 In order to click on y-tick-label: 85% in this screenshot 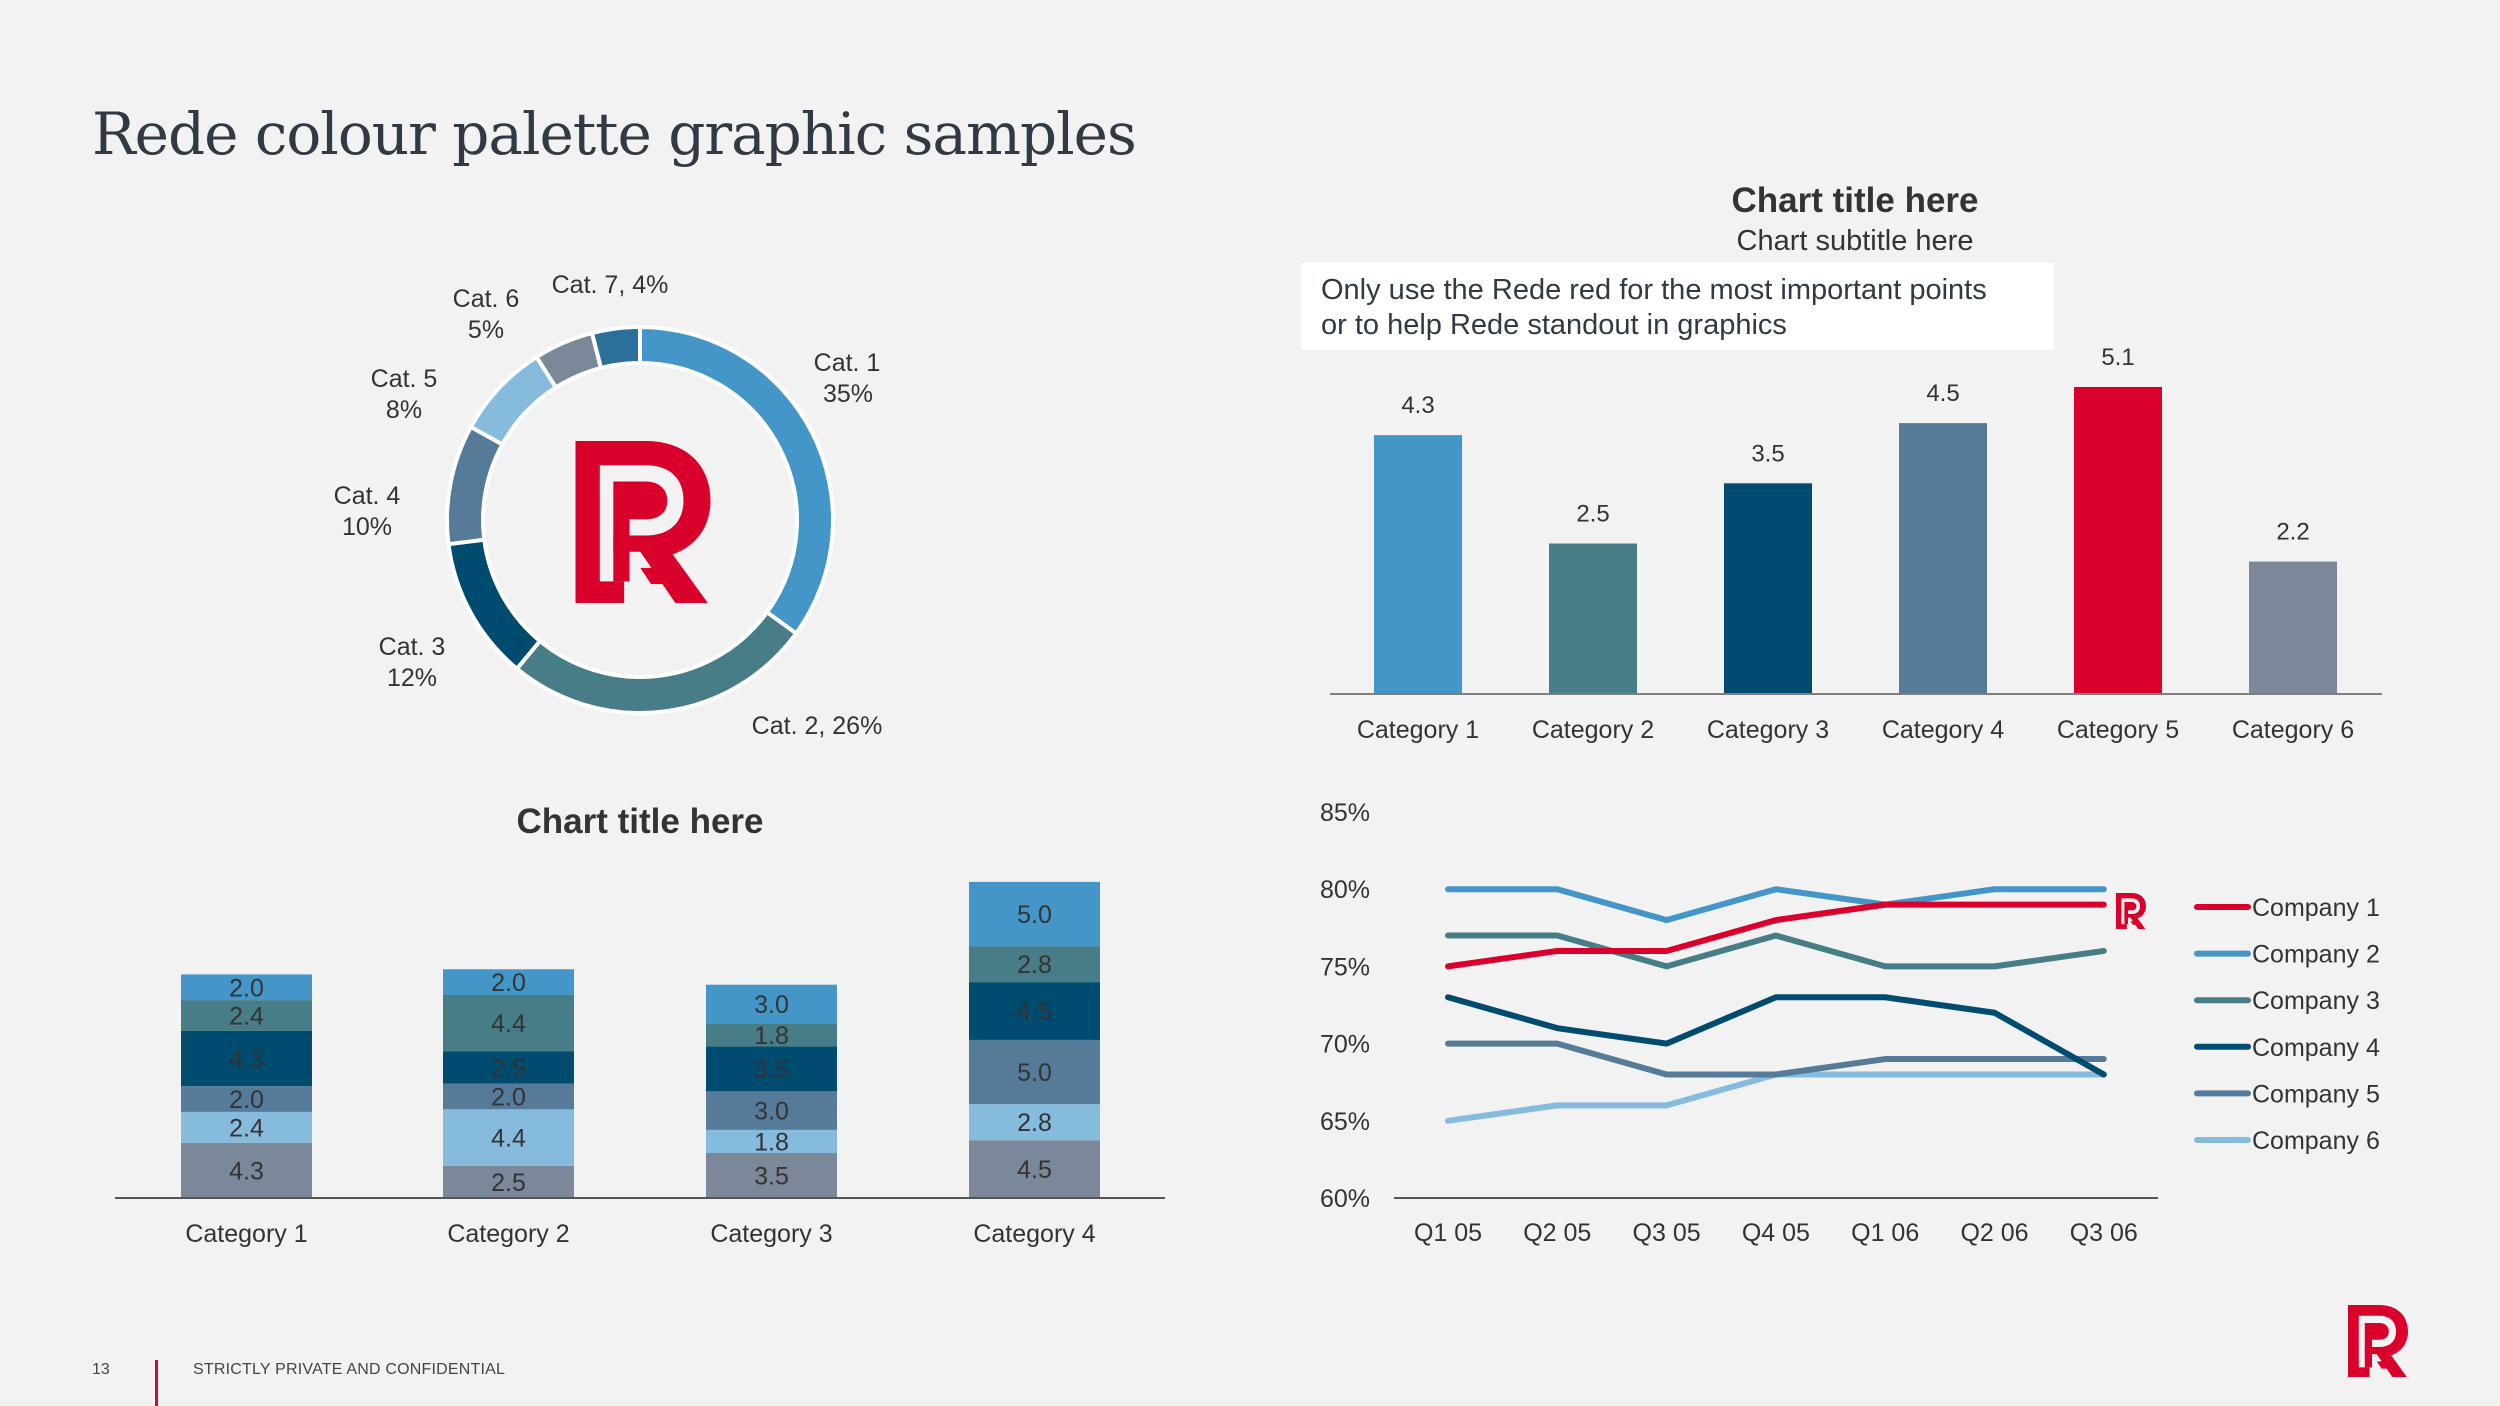, I will do `click(1345, 813)`.